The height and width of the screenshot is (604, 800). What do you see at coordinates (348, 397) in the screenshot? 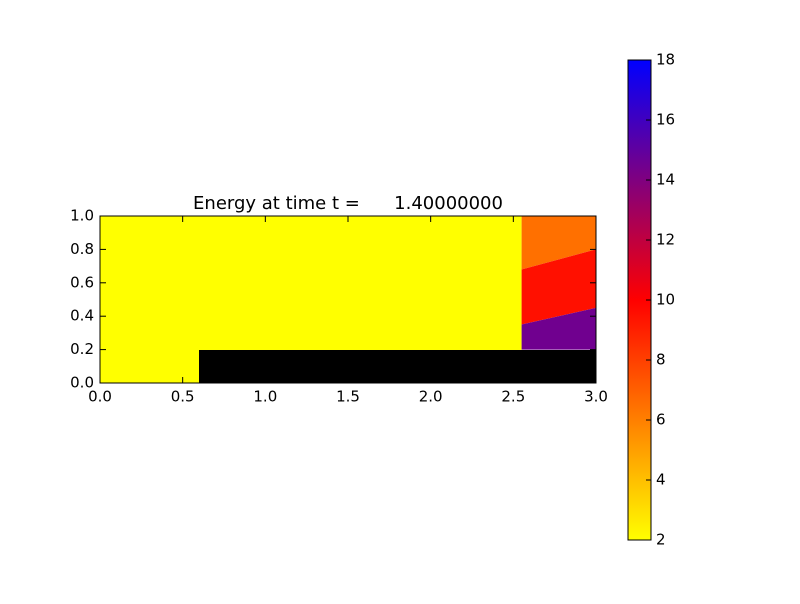
I see `x-tick-label: 1.5` at bounding box center [348, 397].